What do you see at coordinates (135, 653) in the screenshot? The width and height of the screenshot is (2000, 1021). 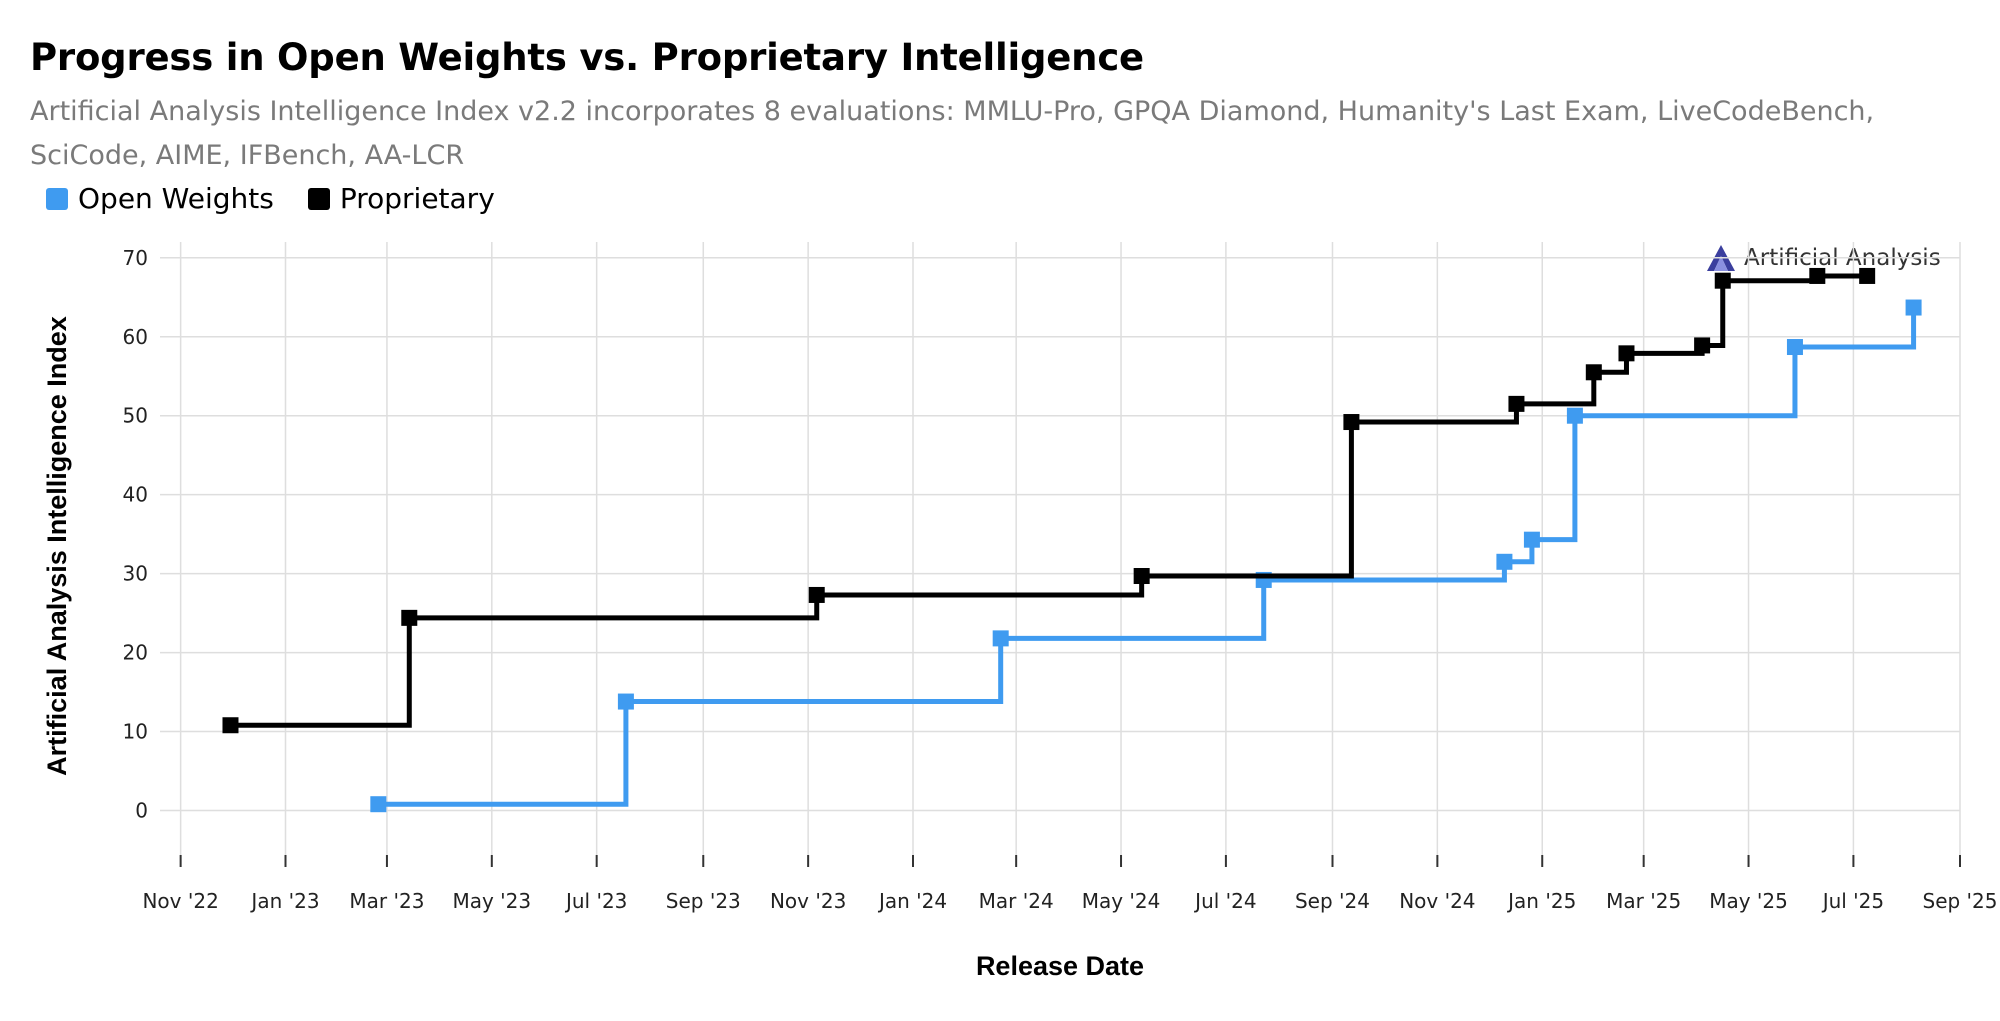 I see `y-tick-label: 20` at bounding box center [135, 653].